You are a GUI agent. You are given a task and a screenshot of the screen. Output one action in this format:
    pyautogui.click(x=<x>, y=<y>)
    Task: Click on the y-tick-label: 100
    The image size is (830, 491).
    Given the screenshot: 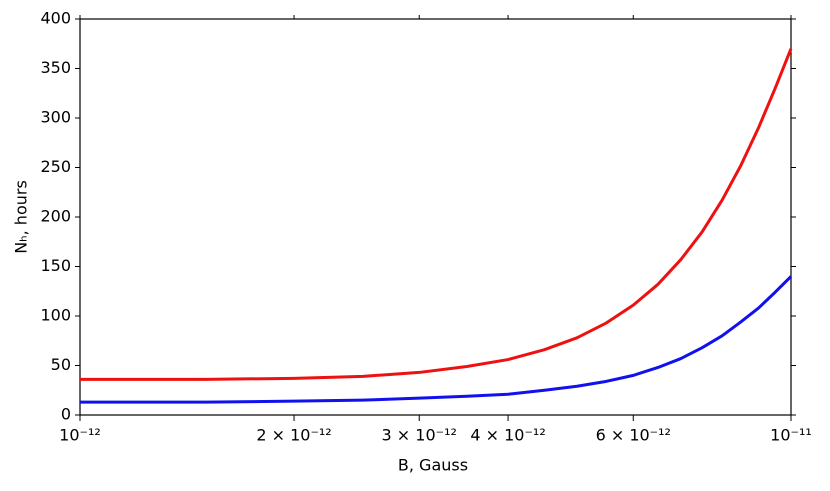 What is the action you would take?
    pyautogui.click(x=55, y=315)
    